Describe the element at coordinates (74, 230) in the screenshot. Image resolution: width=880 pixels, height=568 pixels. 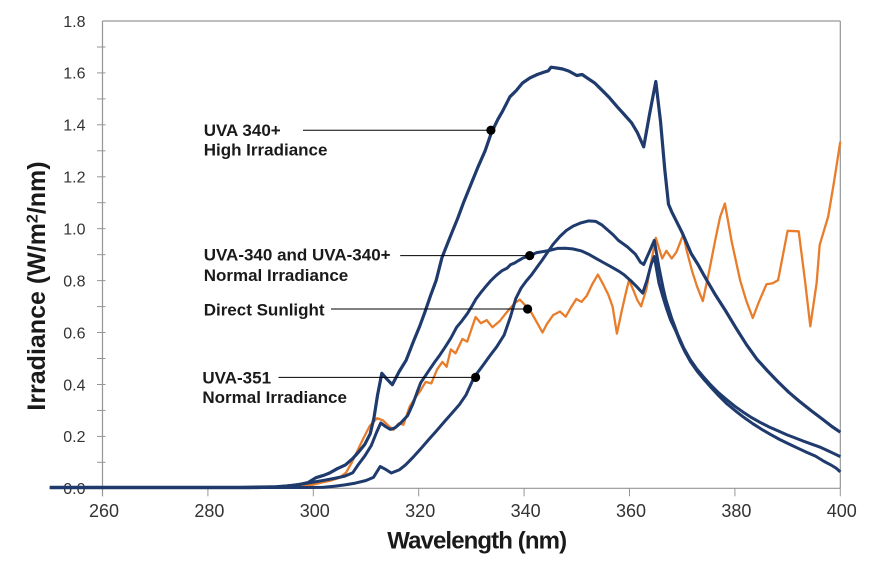
I see `svg-text: 1.0` at that location.